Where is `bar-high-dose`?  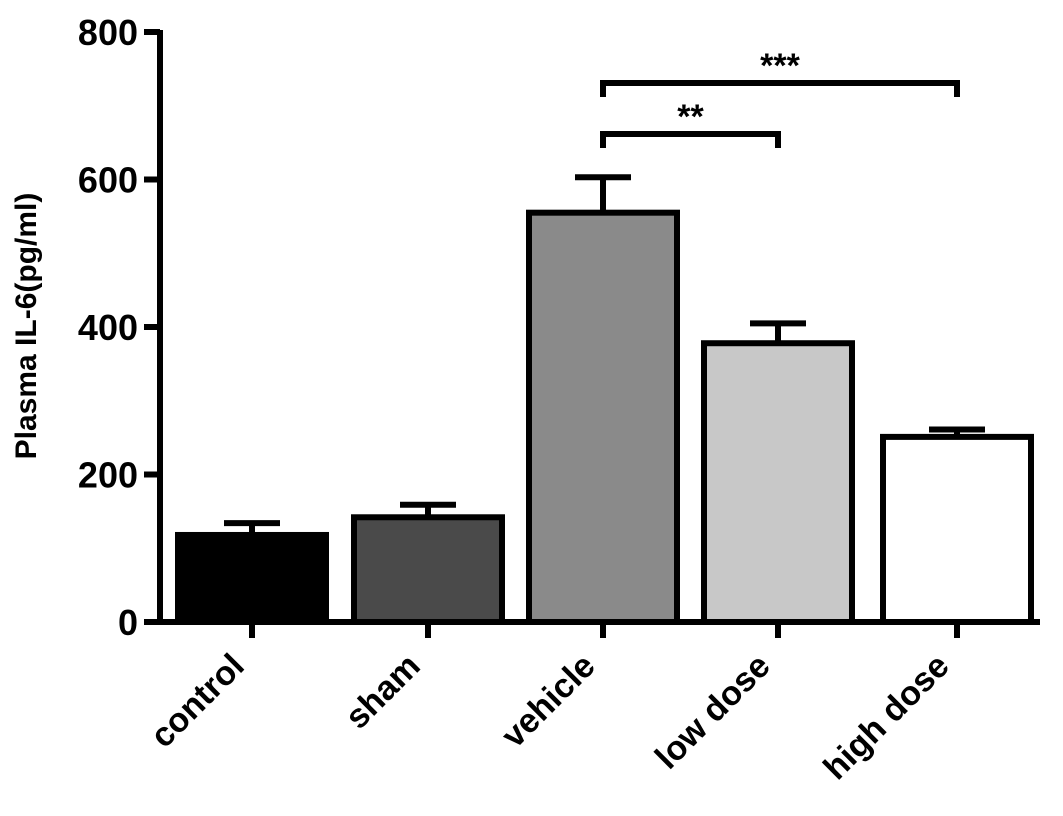
bar-high-dose is located at coordinates (957, 529).